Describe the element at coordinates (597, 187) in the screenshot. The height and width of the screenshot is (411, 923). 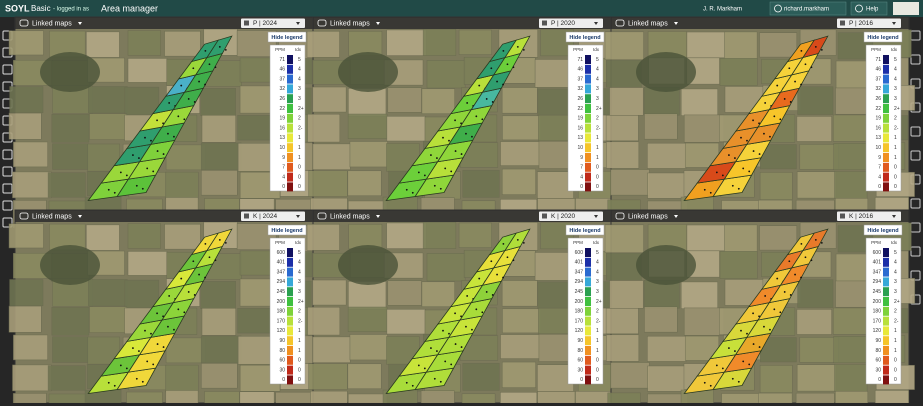
I see `legend-index: 0` at that location.